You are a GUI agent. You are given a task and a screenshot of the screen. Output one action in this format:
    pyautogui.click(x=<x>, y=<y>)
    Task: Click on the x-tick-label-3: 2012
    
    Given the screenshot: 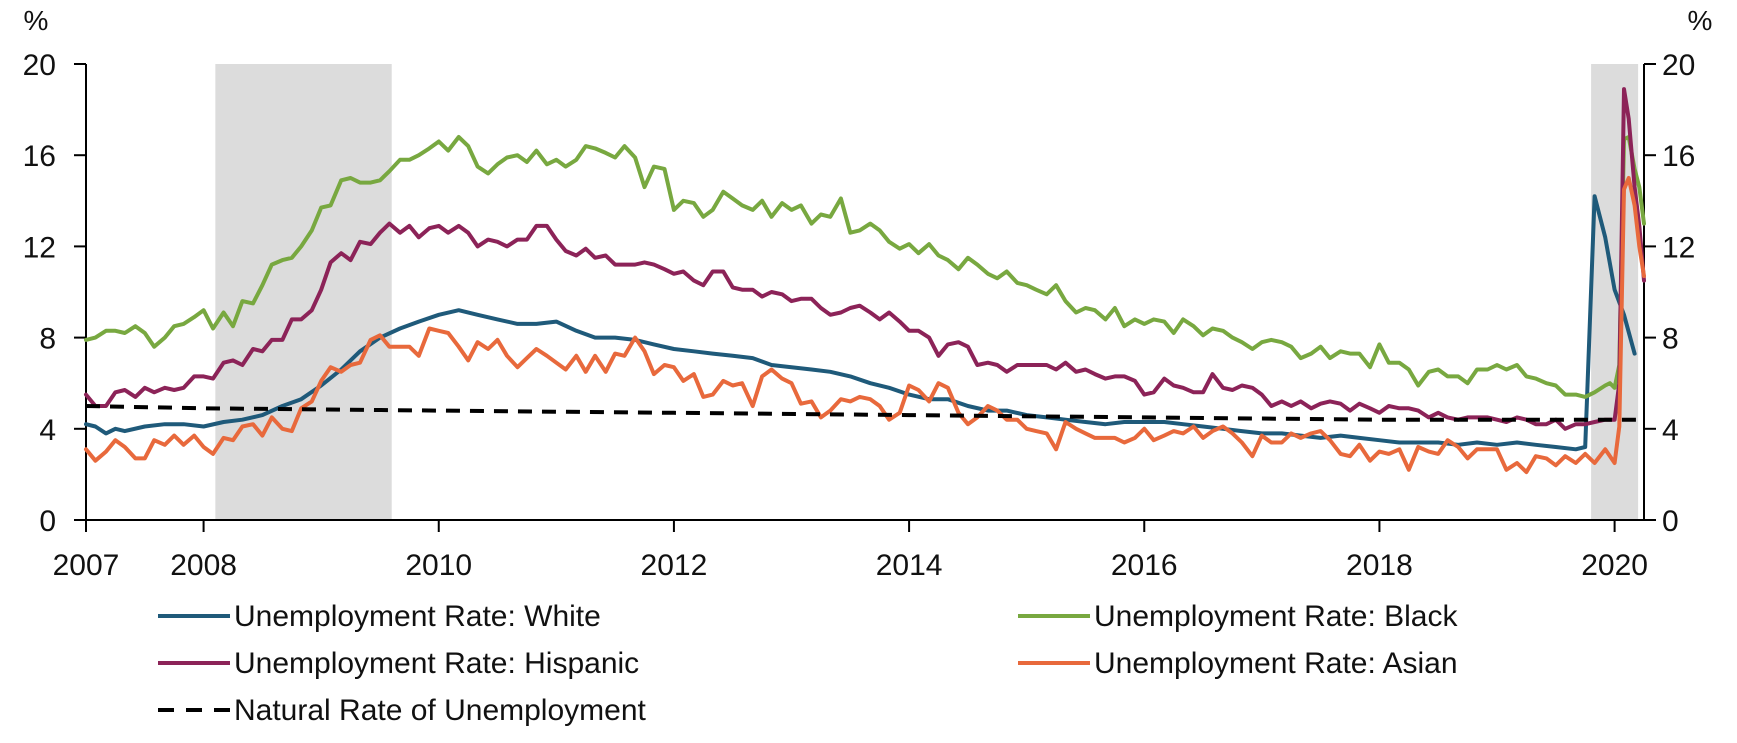 What is the action you would take?
    pyautogui.click(x=674, y=565)
    